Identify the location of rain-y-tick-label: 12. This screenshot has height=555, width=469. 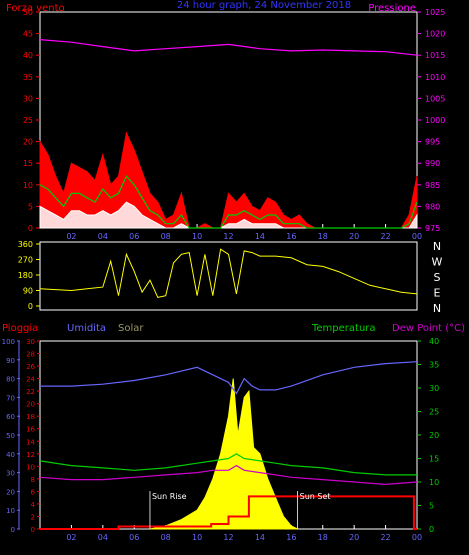
(30, 455).